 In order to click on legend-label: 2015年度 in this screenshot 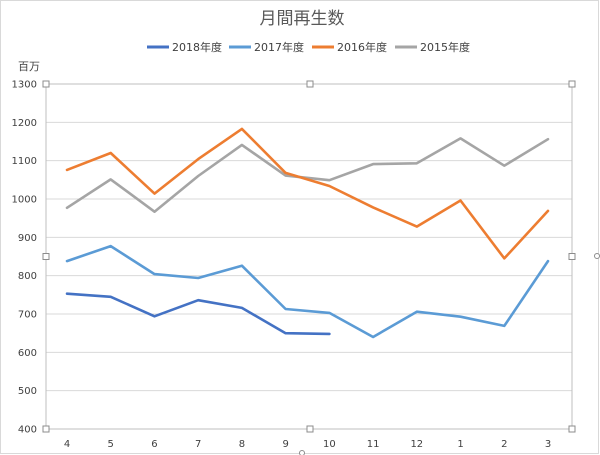, I will do `click(445, 47)`.